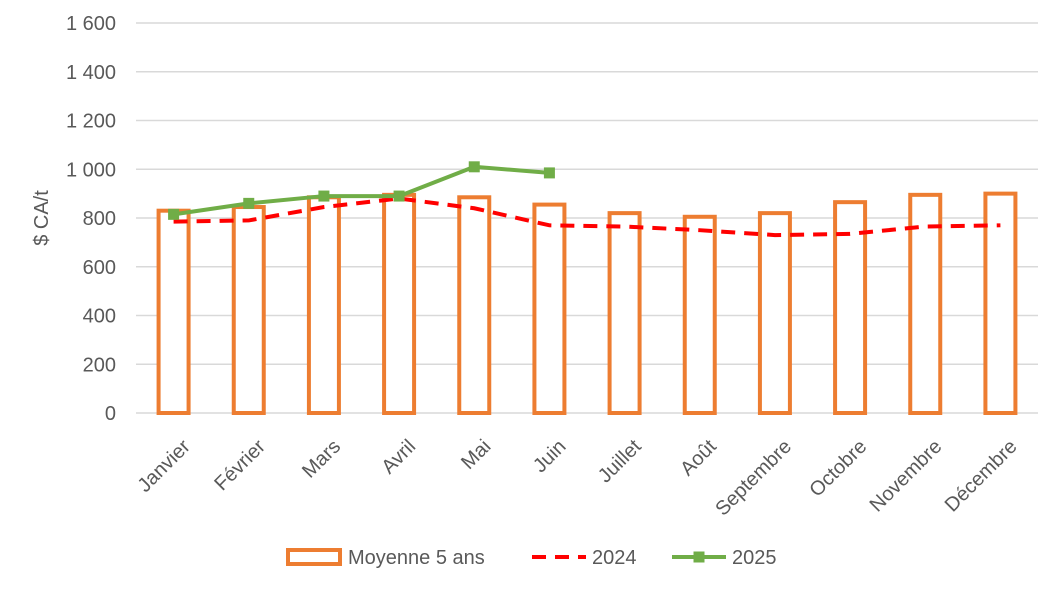 The height and width of the screenshot is (589, 1062). What do you see at coordinates (620, 461) in the screenshot?
I see `x-tick-label: Juillet` at bounding box center [620, 461].